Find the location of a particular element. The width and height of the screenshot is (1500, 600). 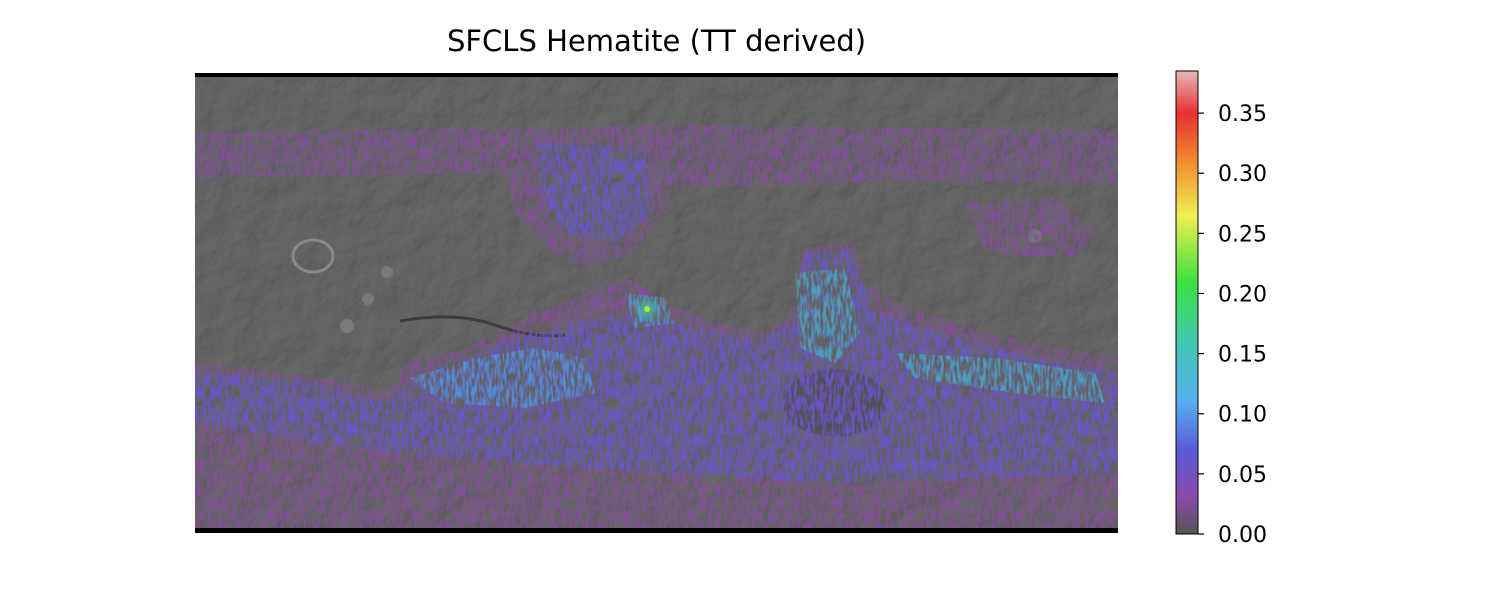

map-top-border is located at coordinates (656, 75).